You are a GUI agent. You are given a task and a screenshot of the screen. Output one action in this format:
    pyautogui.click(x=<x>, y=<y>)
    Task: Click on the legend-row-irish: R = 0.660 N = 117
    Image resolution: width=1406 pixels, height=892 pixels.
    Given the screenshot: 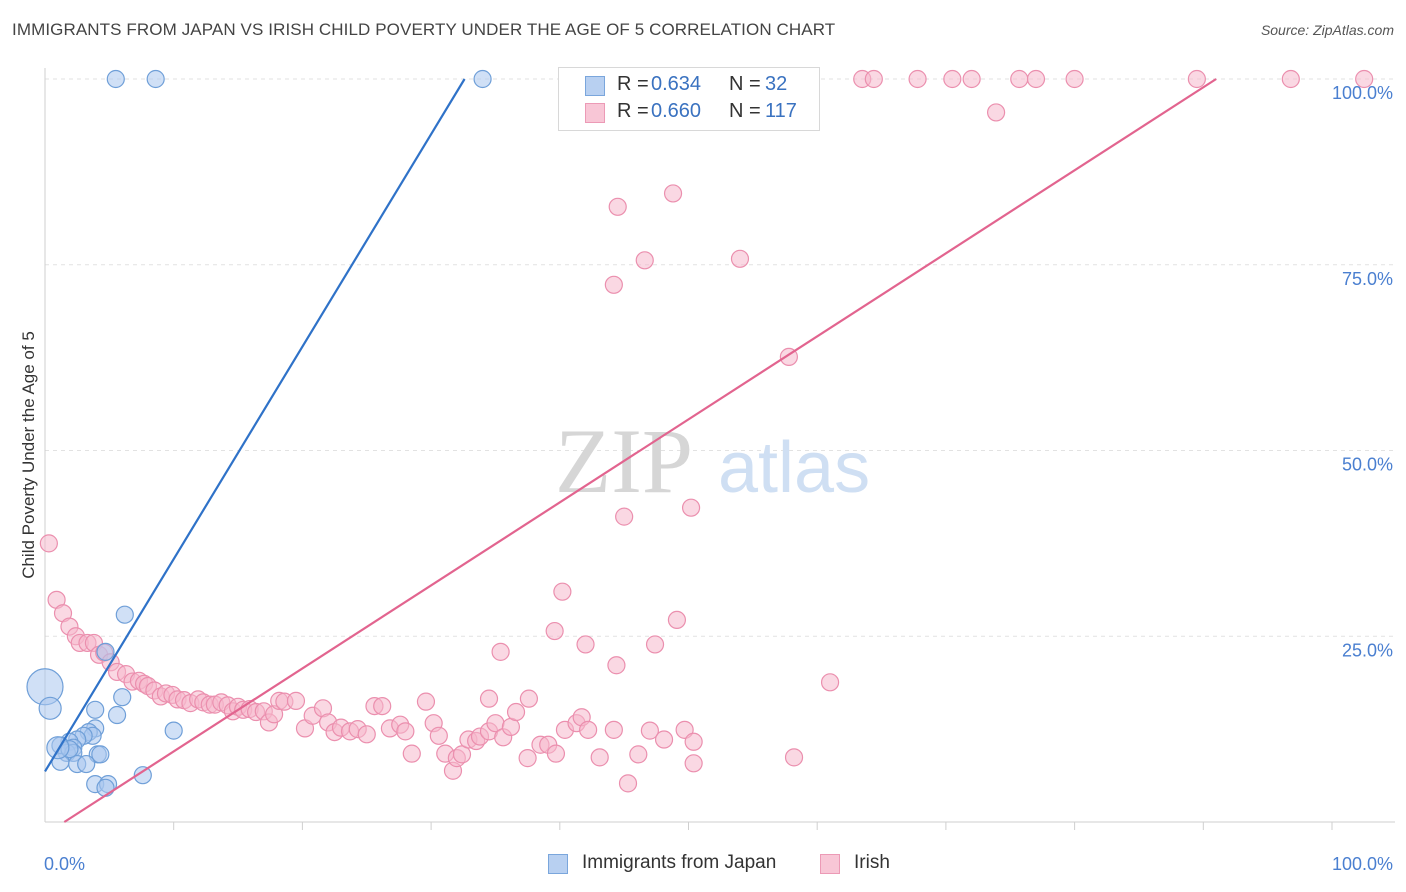 What is the action you would take?
    pyautogui.click(x=689, y=113)
    